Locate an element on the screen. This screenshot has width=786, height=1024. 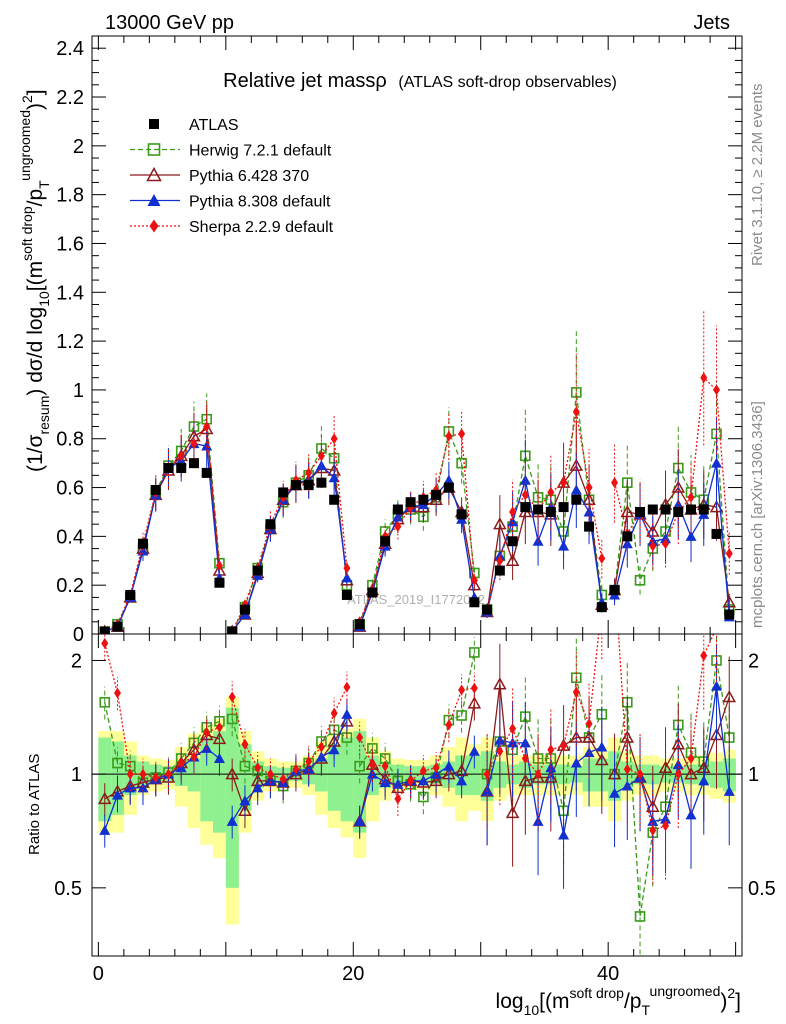
y-tick-label: 1.6 is located at coordinates (70, 244).